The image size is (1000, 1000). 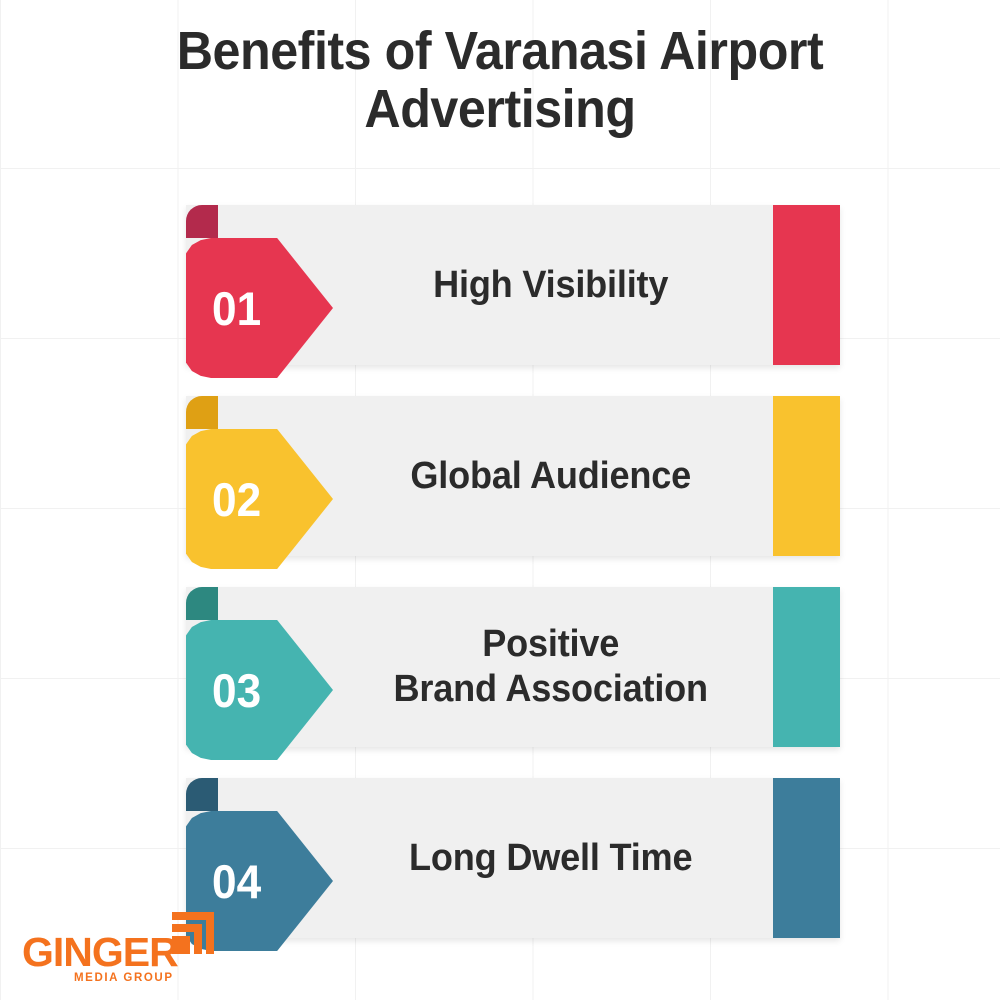 What do you see at coordinates (237, 308) in the screenshot?
I see `badge-number: 01` at bounding box center [237, 308].